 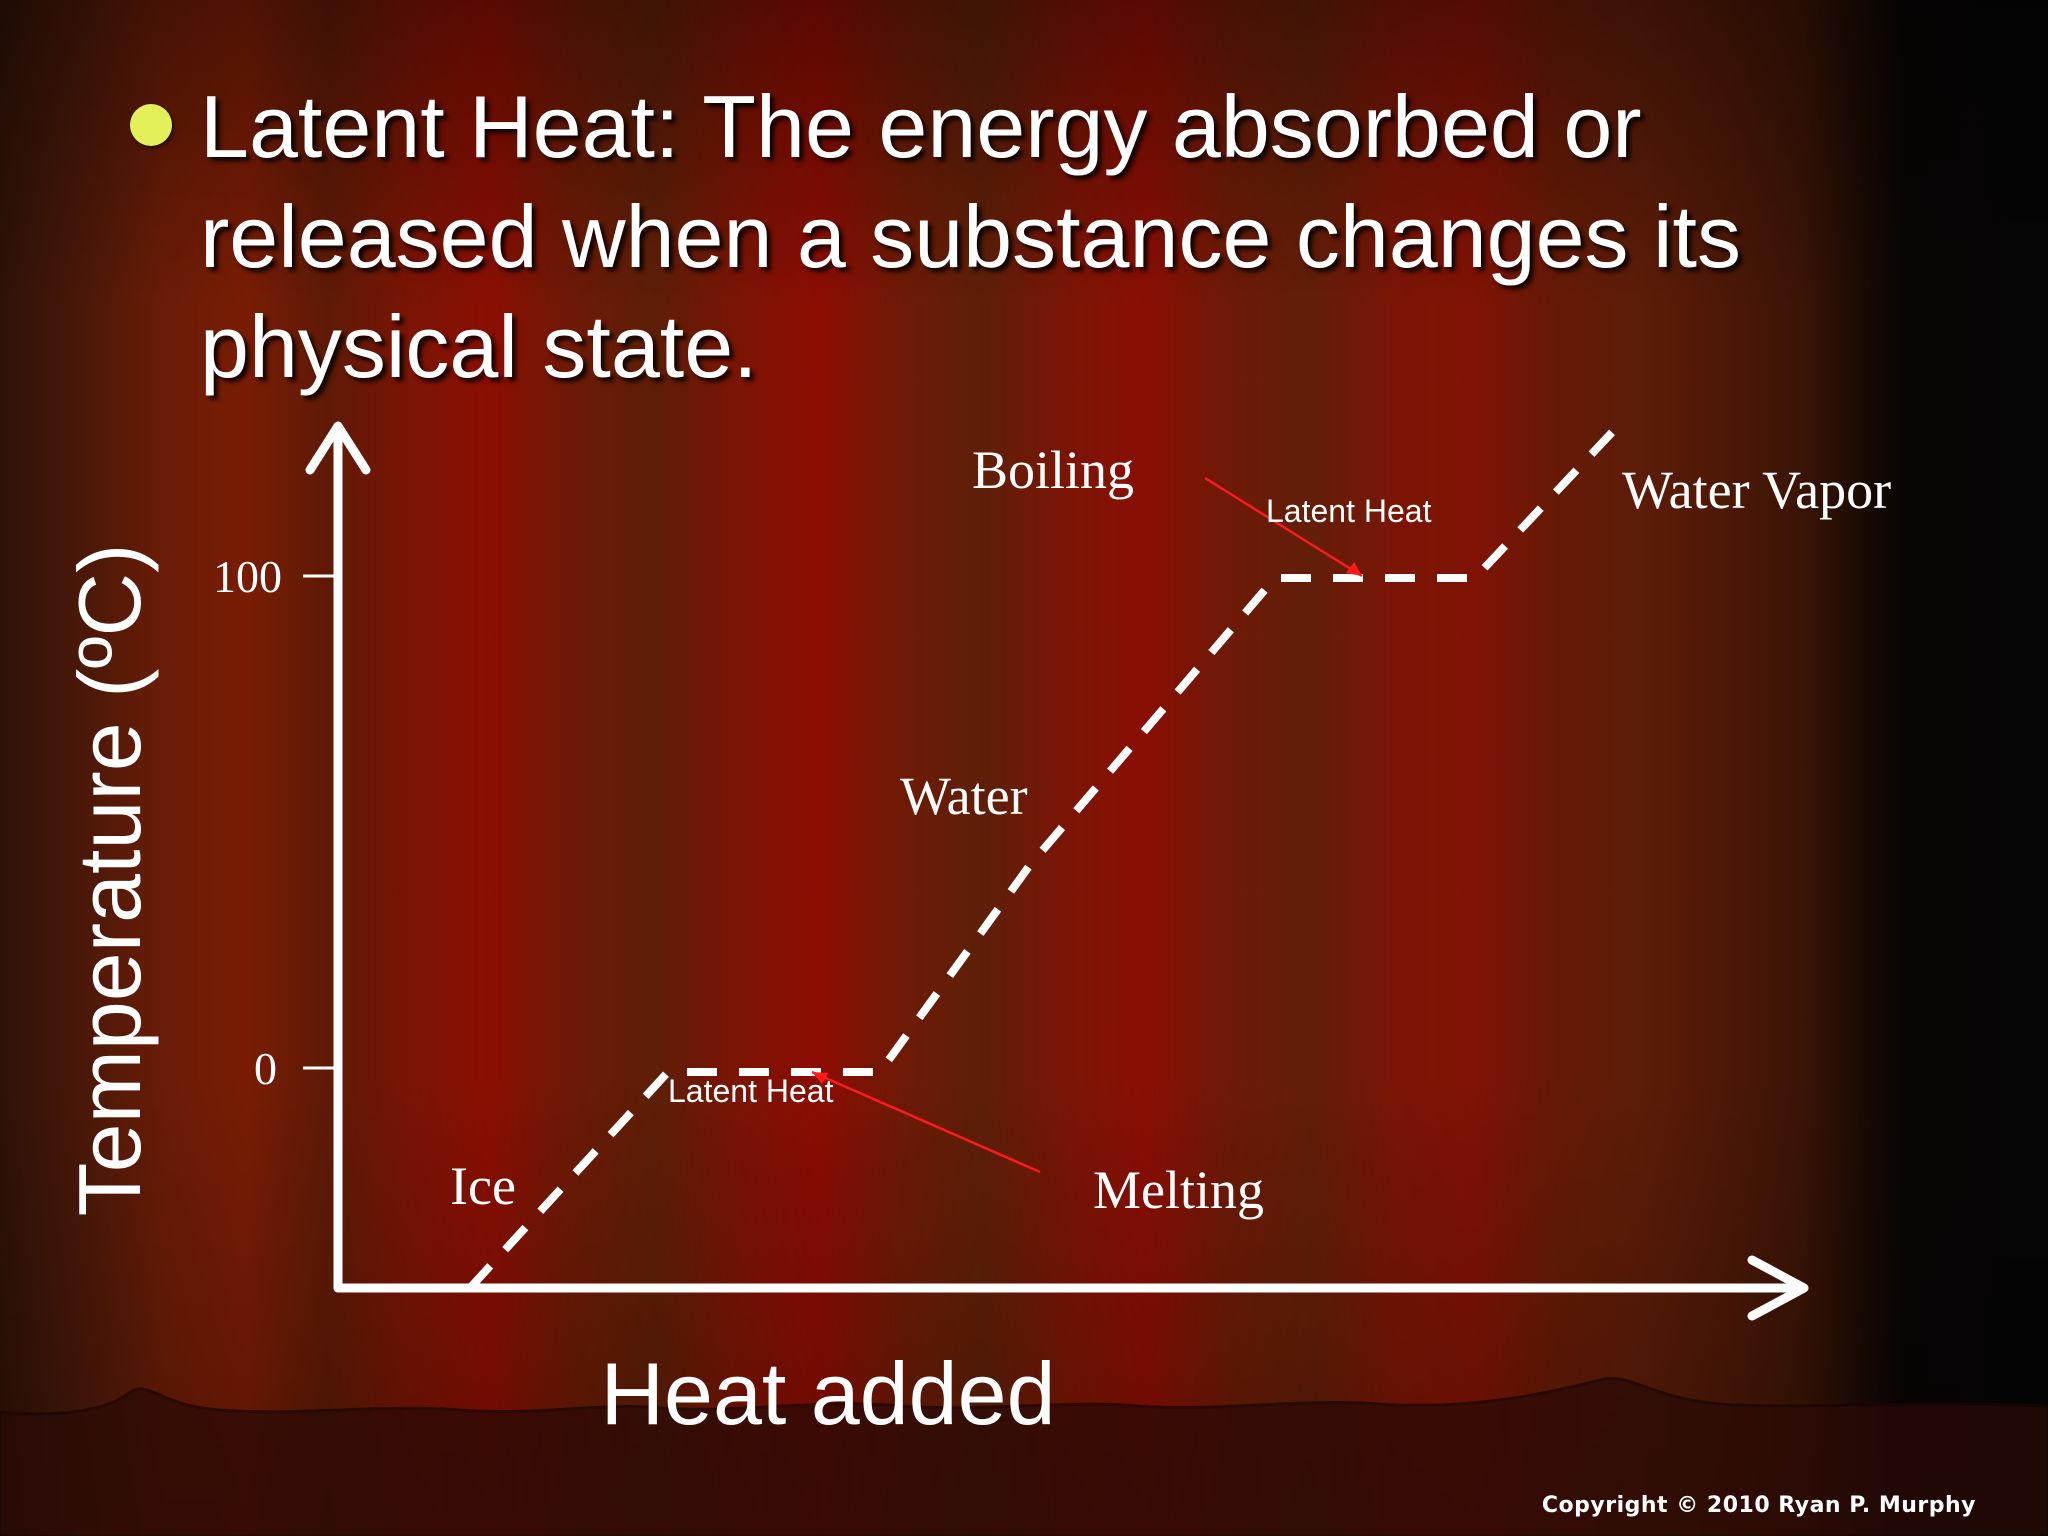 I want to click on label-latent-heat-top: Latent Heat, so click(x=1349, y=511).